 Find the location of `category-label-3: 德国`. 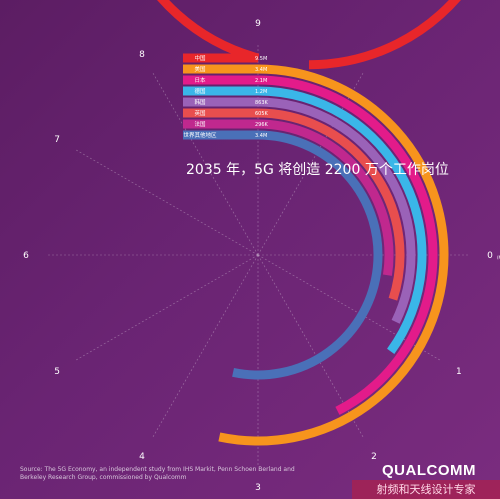

category-label-3: 德国 is located at coordinates (200, 91).